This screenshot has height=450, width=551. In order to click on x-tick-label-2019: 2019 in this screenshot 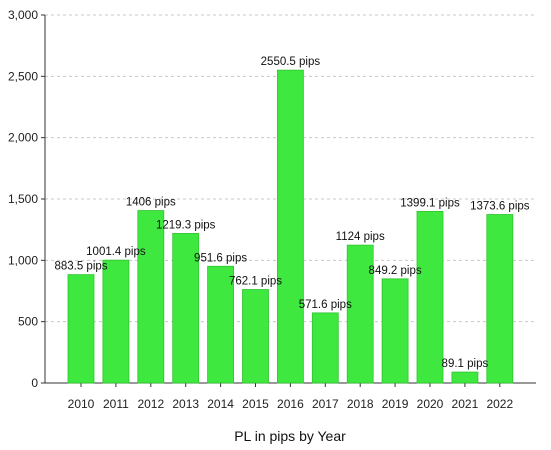, I will do `click(395, 404)`.